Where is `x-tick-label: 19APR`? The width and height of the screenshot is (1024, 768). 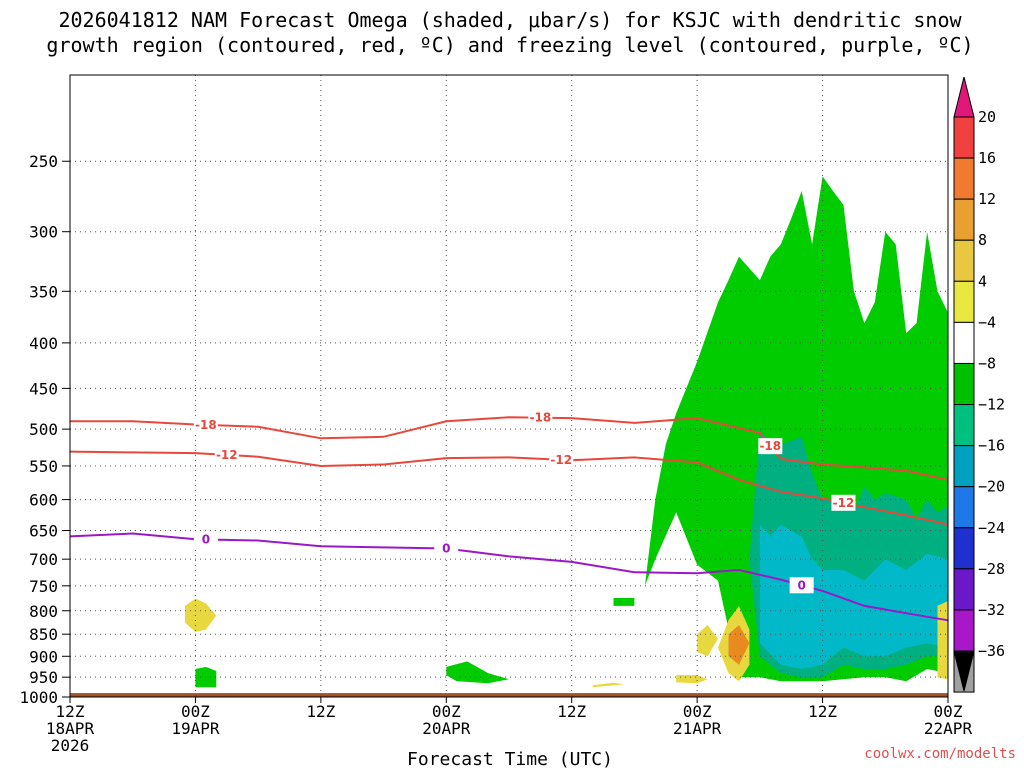 x-tick-label: 19APR is located at coordinates (195, 728).